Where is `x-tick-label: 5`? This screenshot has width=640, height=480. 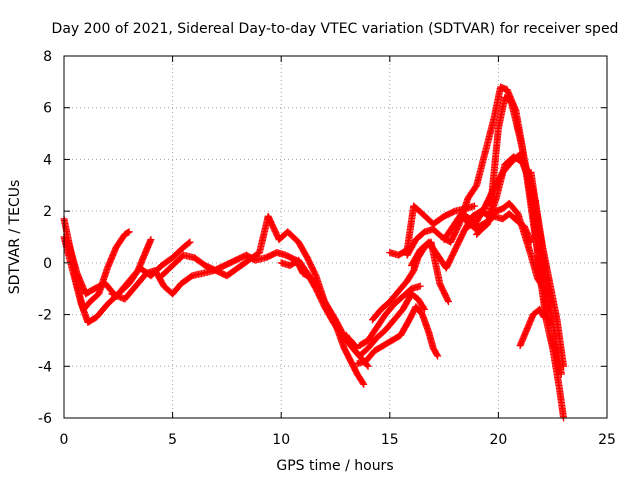 x-tick-label: 5 is located at coordinates (172, 440).